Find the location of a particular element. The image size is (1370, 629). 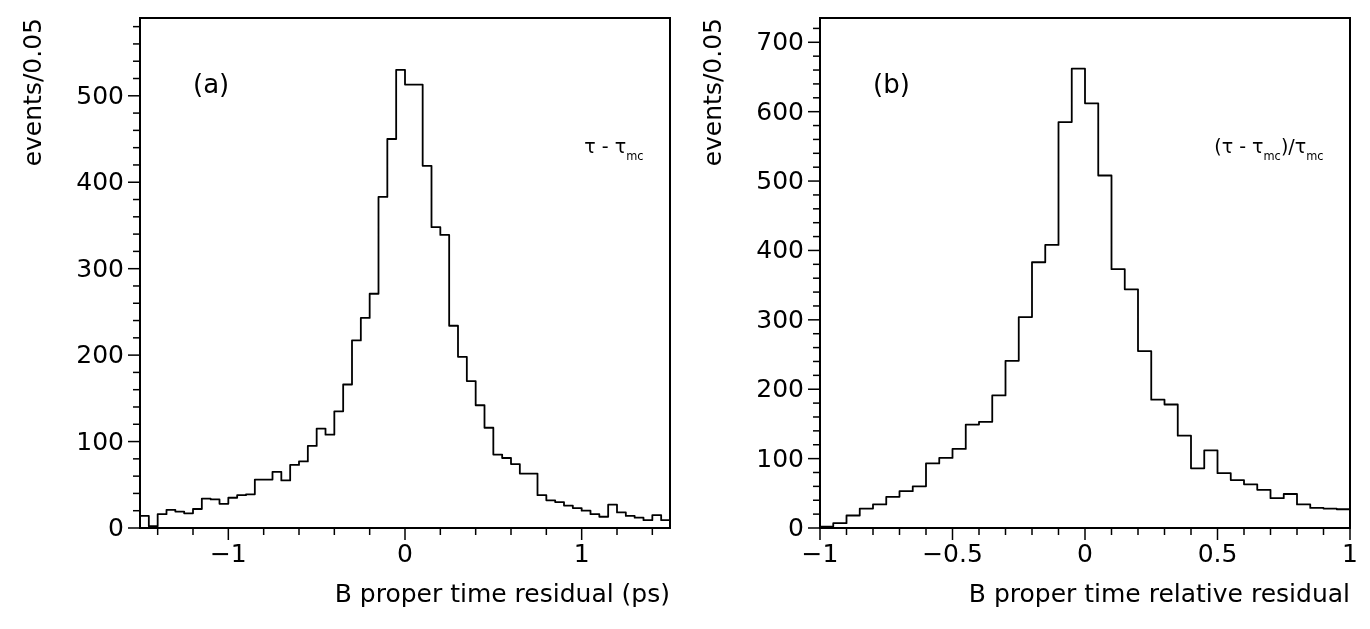

x-tick-label: −0.5 is located at coordinates (952, 553).